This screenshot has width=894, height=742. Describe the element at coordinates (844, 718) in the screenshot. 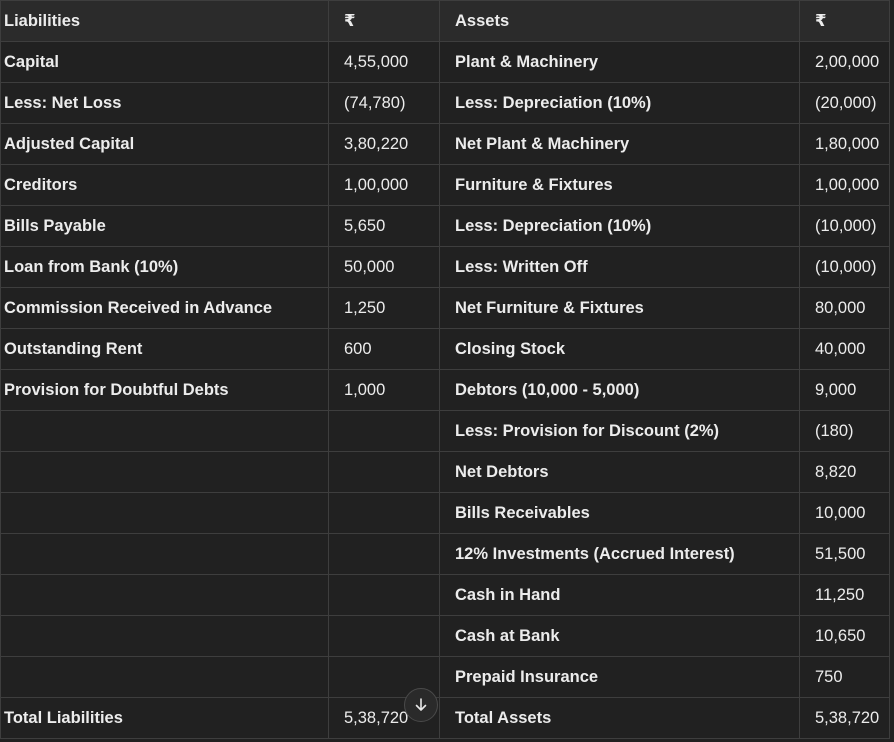

I see `asset-amount-cell: 5,38,720` at that location.